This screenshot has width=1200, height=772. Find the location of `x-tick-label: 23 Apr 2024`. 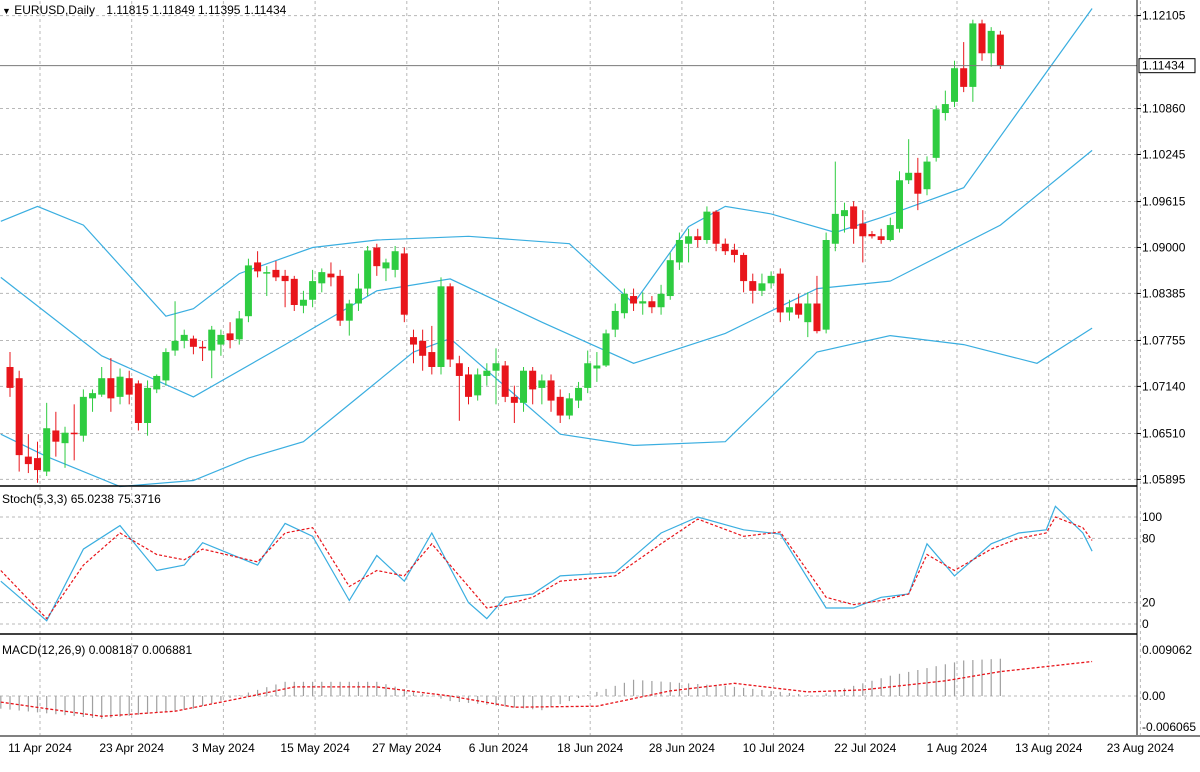

x-tick-label: 23 Apr 2024 is located at coordinates (131, 748).